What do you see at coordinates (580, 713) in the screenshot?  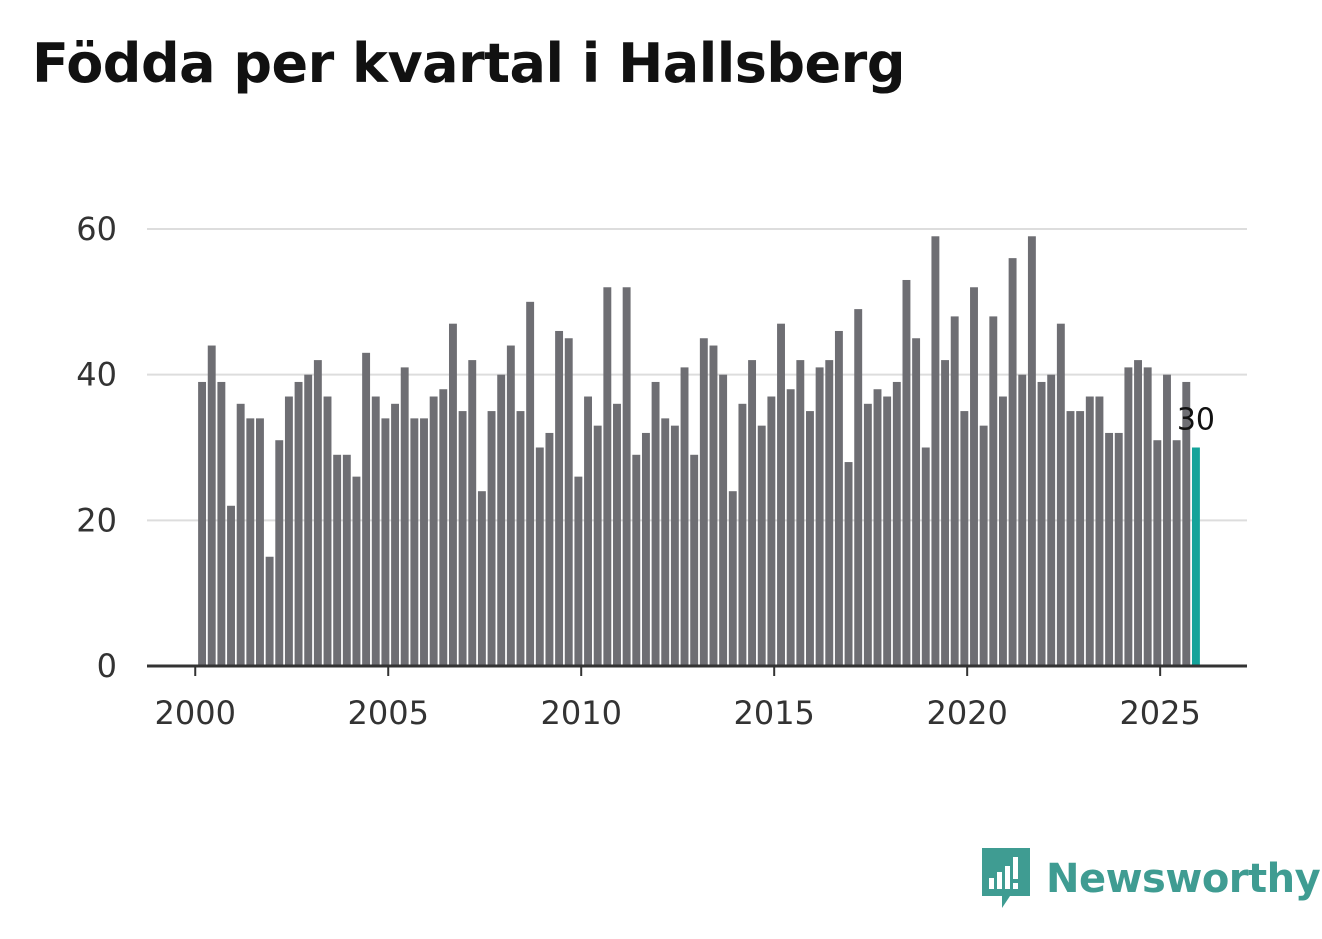 I see `x-tick-label: 2010` at bounding box center [580, 713].